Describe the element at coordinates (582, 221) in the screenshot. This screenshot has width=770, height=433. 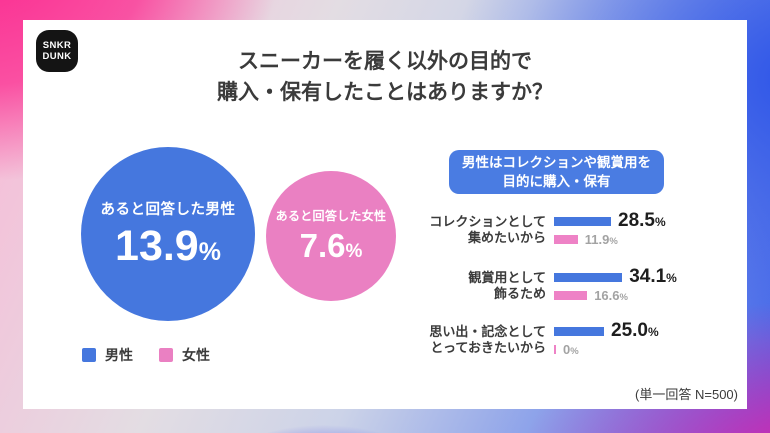
I see `bar-group1-male-bar` at that location.